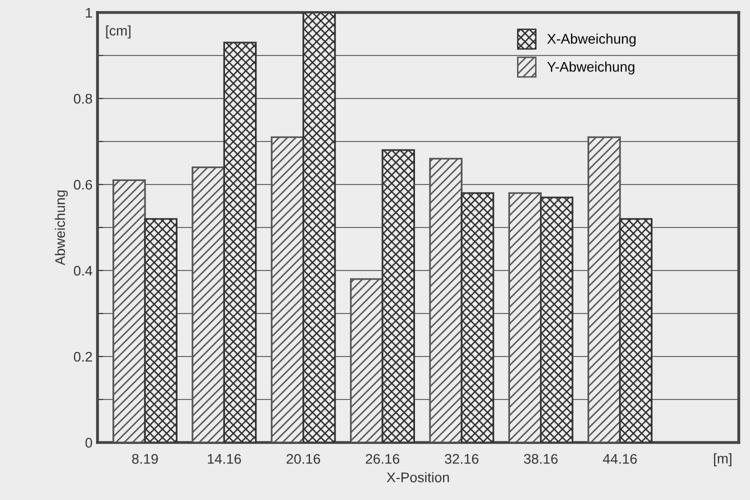 The width and height of the screenshot is (750, 500). Describe the element at coordinates (723, 459) in the screenshot. I see `text: [m]` at that location.